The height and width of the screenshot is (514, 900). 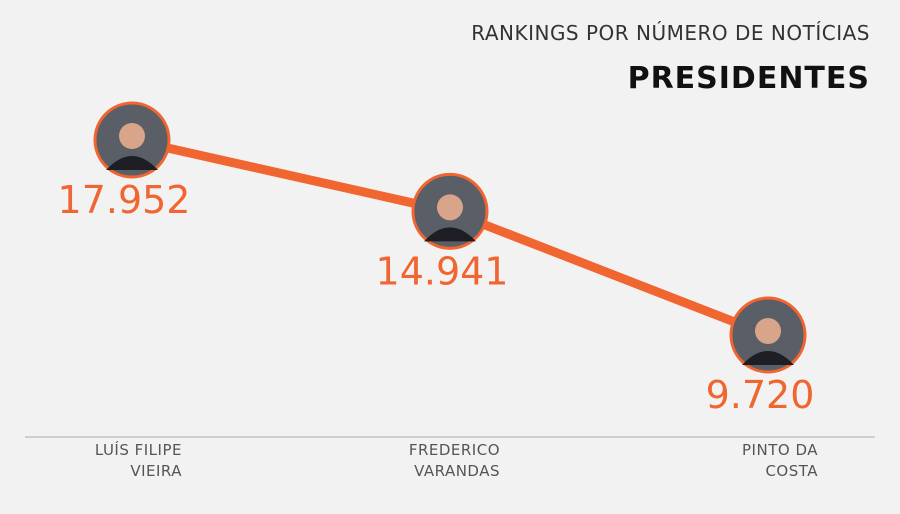 I want to click on value-label: 17.952, so click(x=124, y=200).